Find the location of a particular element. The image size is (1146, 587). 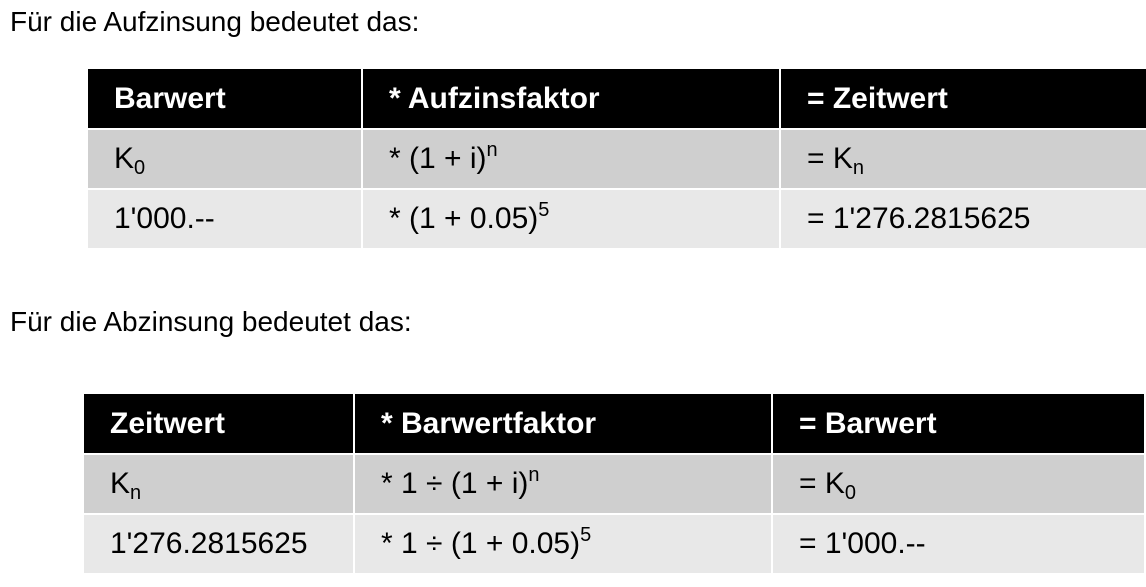

cell-zeitwert-formula: Kn is located at coordinates (219, 484).